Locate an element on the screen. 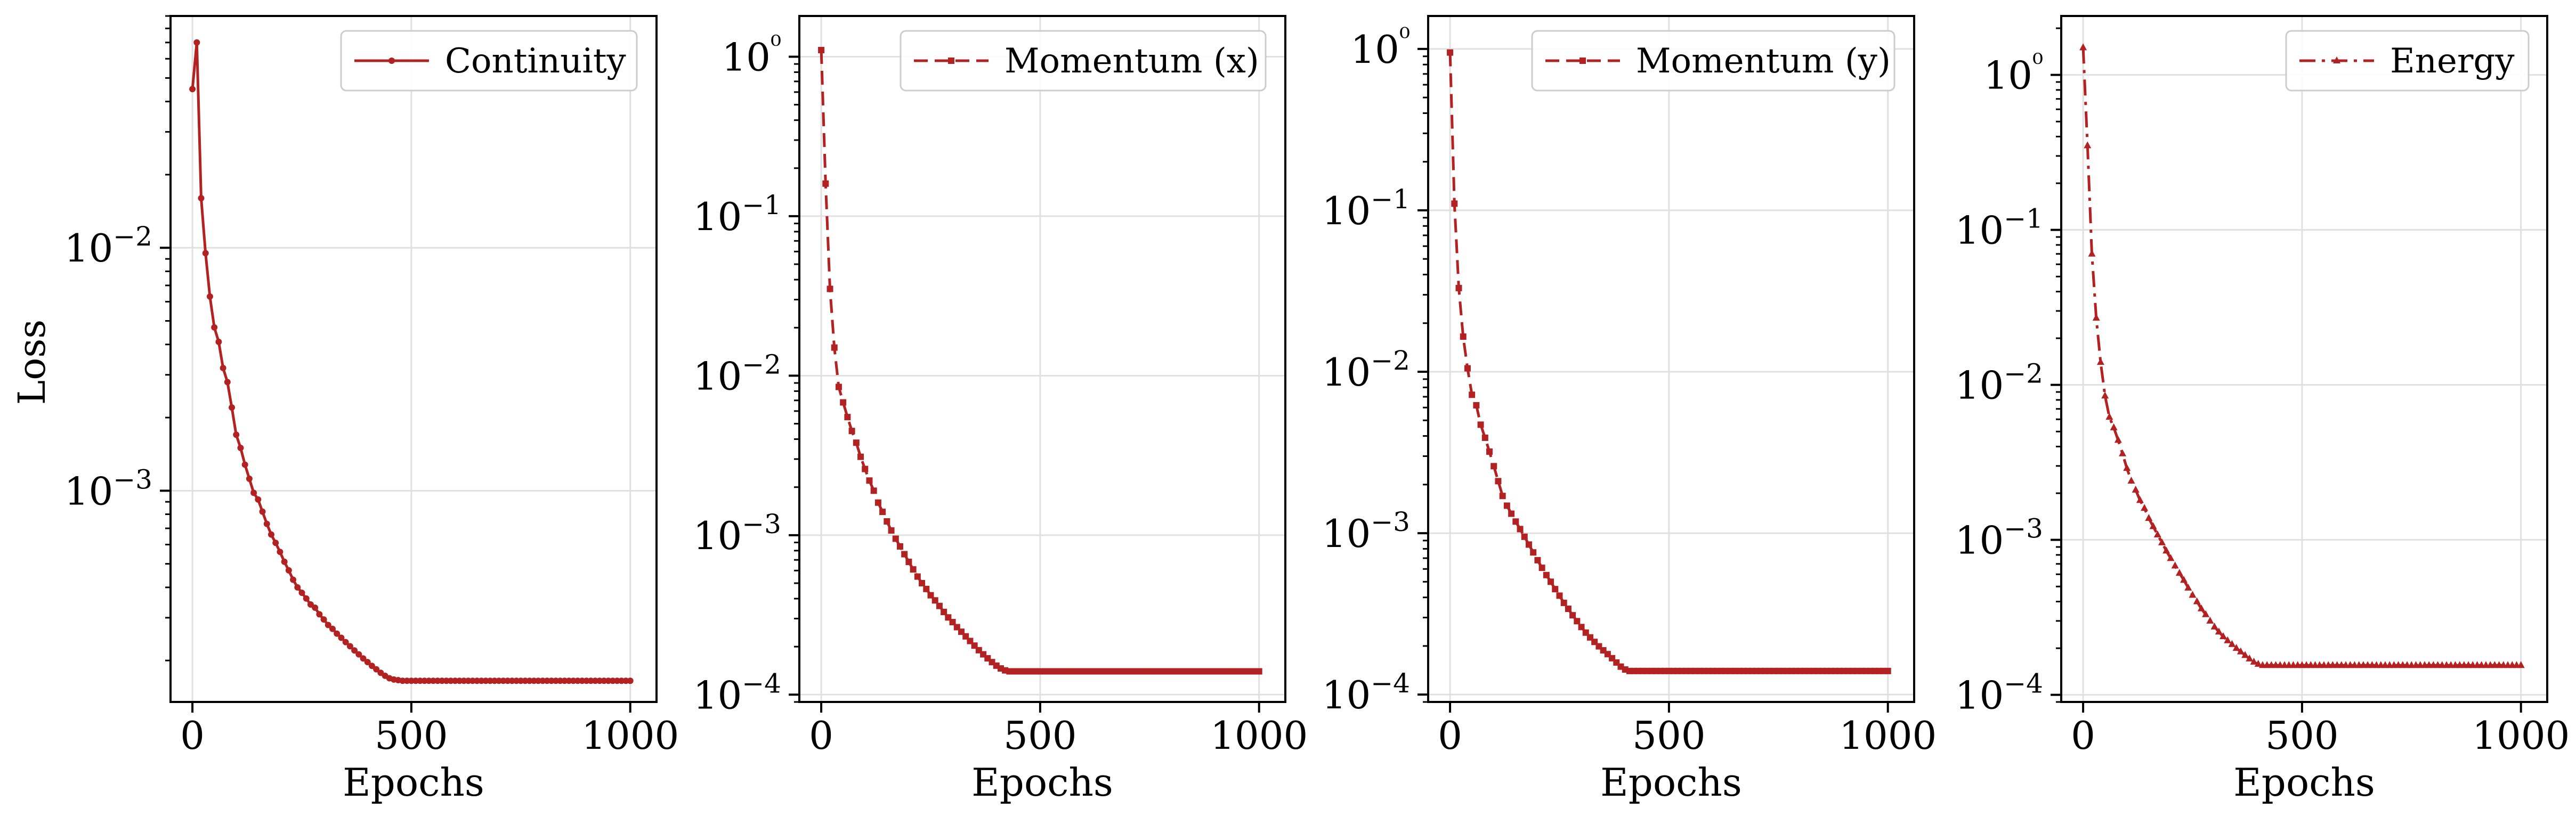  legend-label: Momentum (x) is located at coordinates (1132, 62).